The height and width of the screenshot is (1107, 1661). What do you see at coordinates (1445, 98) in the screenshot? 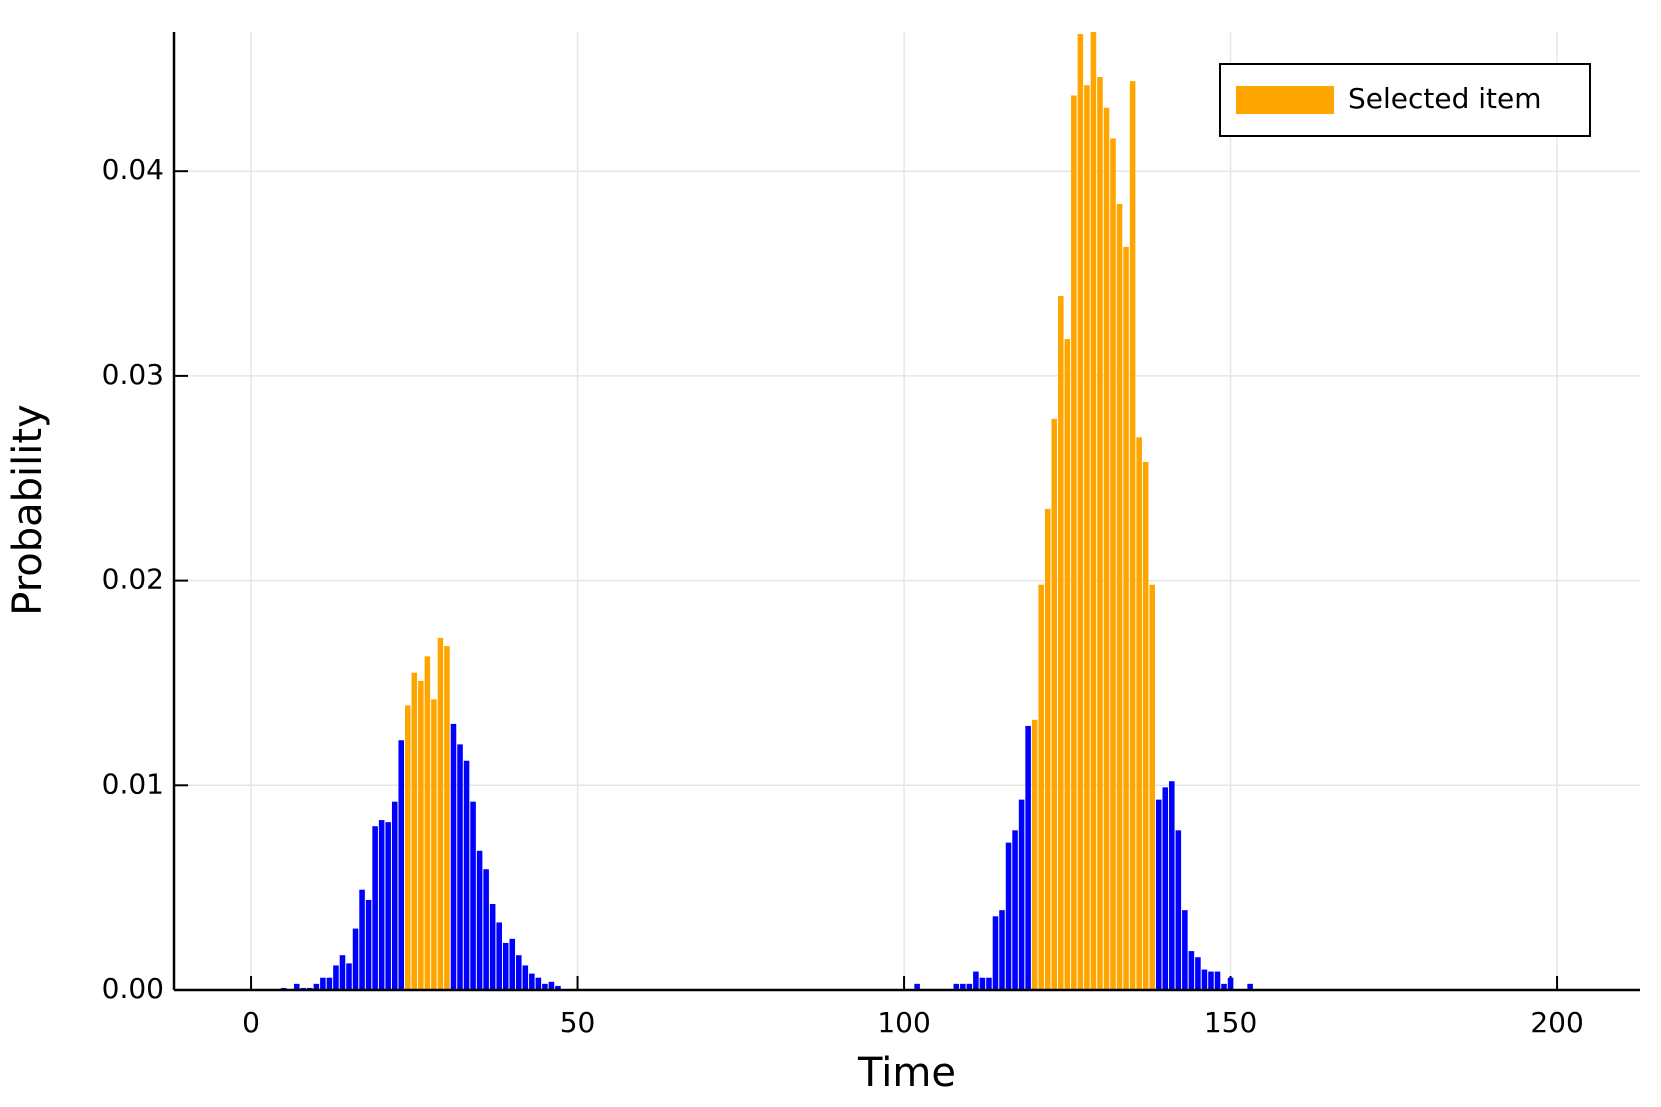
I see `legend-label: Selected item` at bounding box center [1445, 98].